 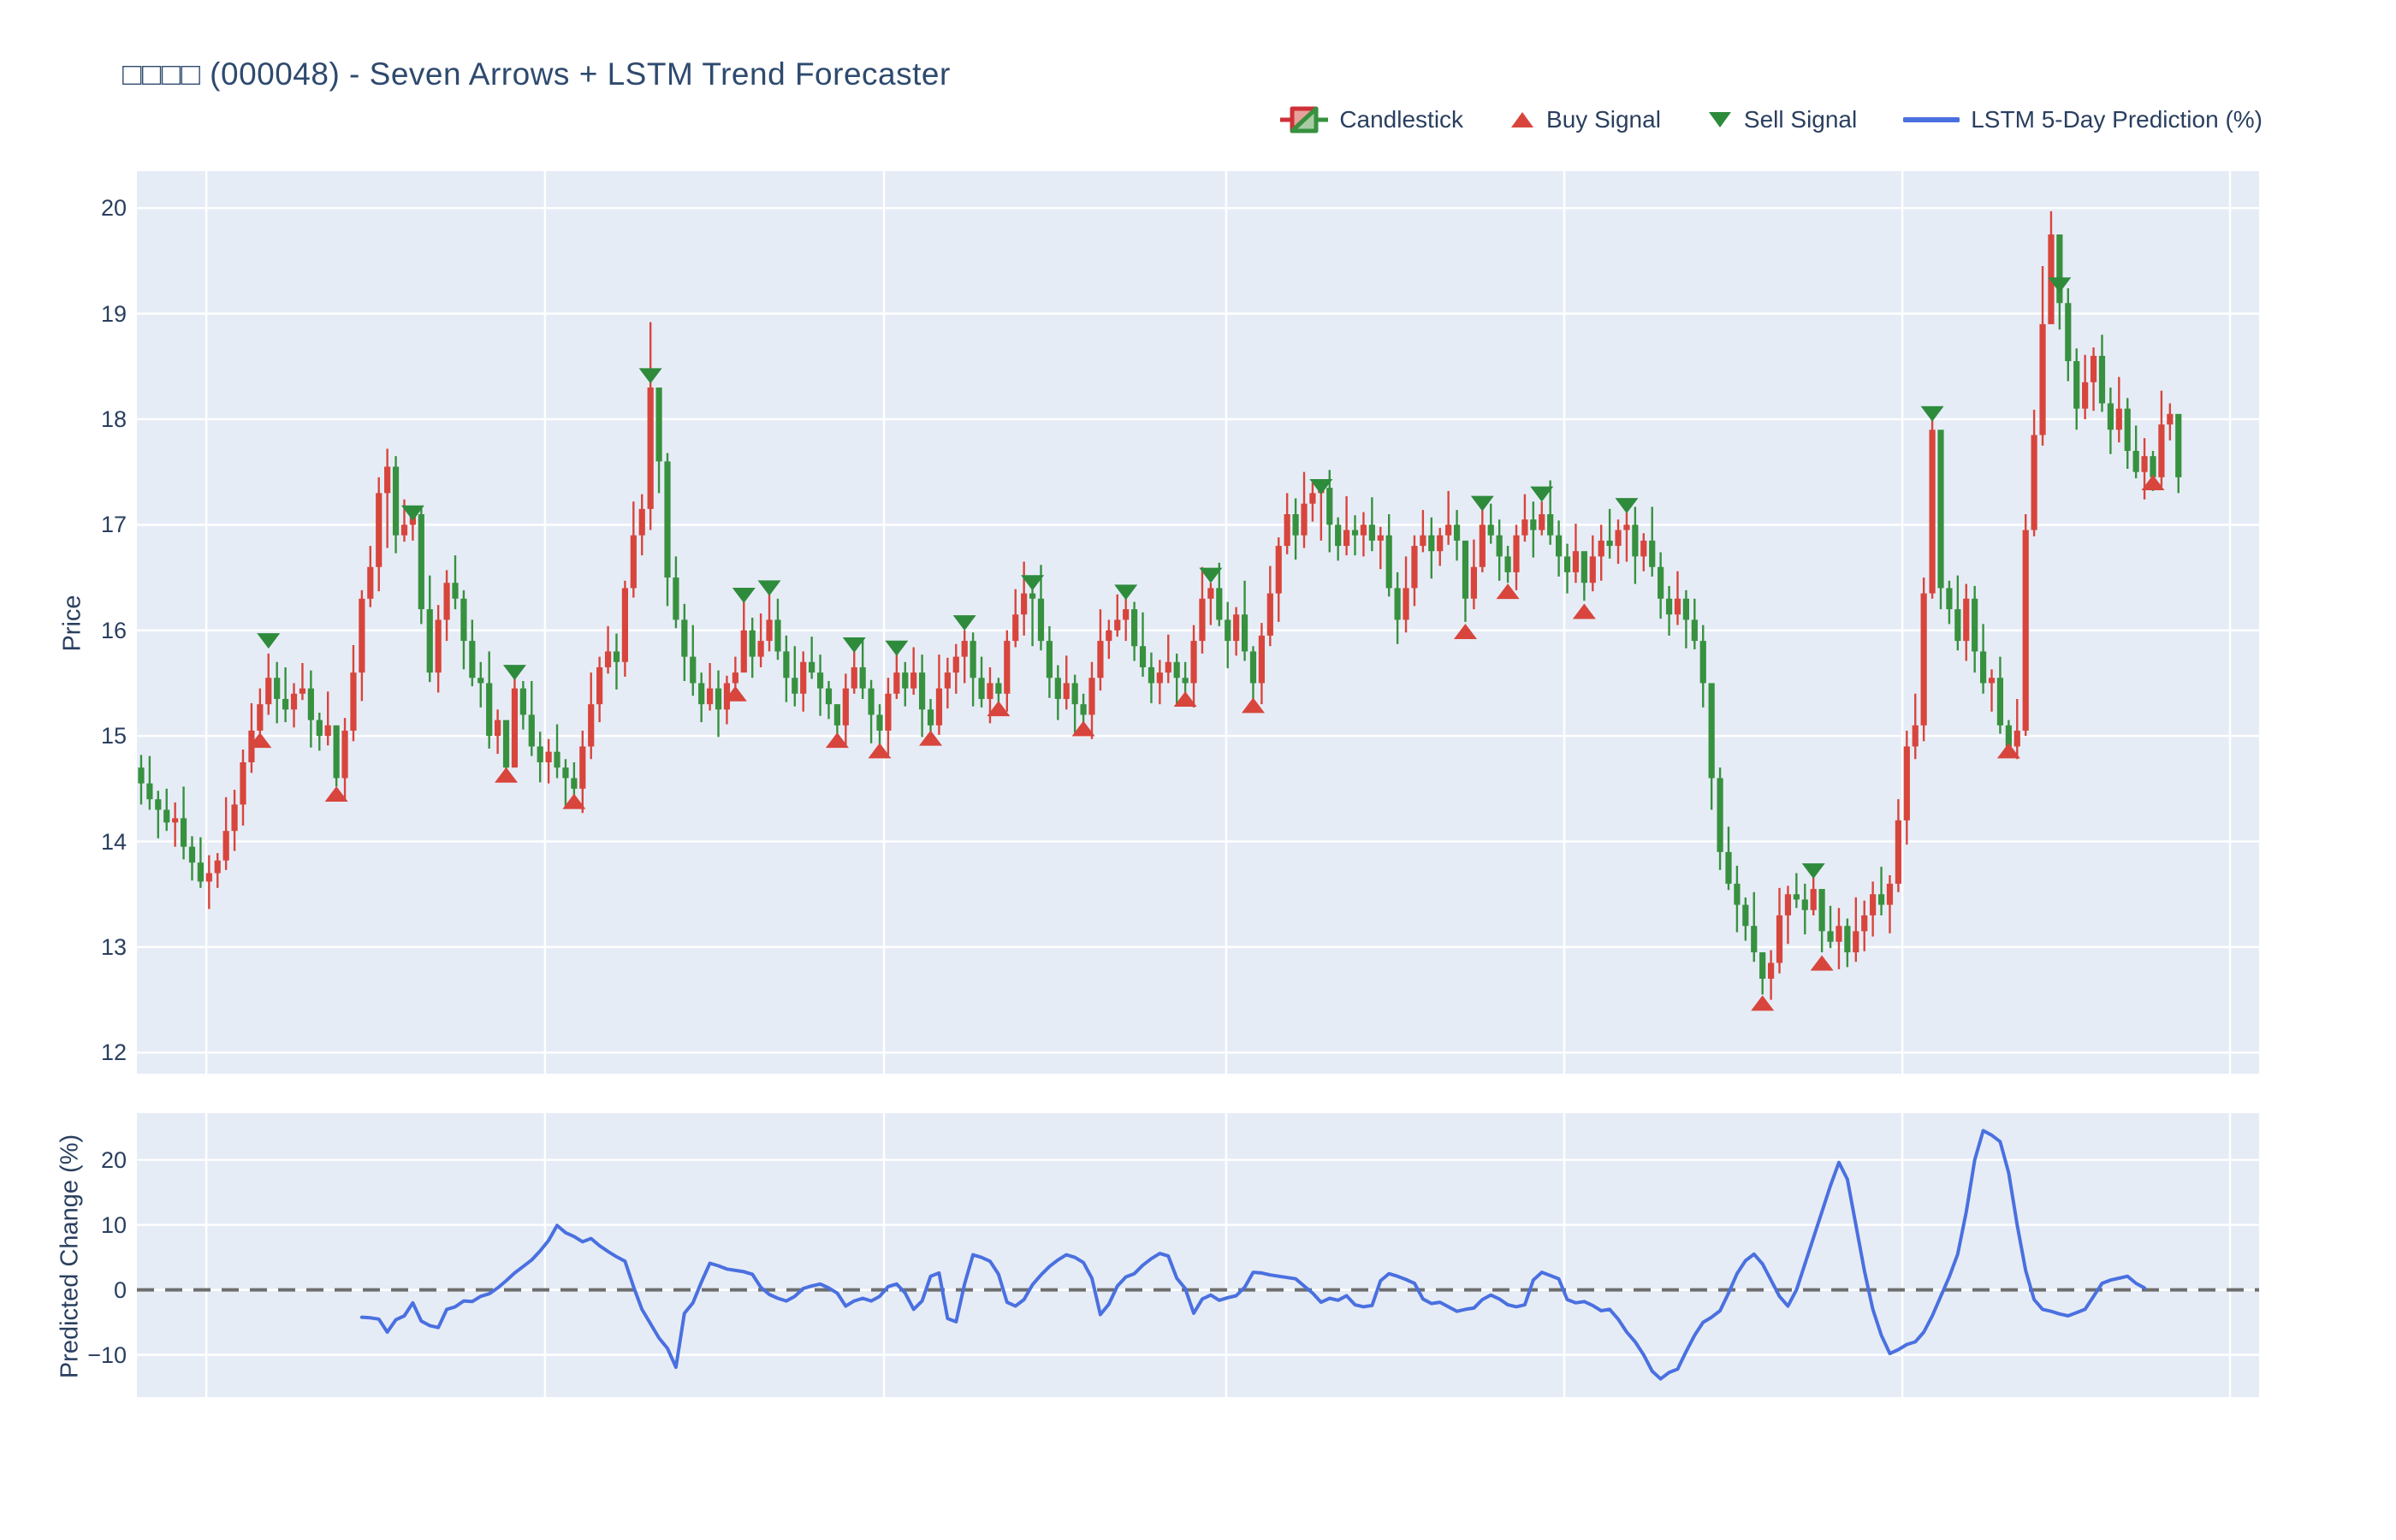 I want to click on legend-item-lstm-prediction: LSTM 5-Day Prediction (%), so click(x=2083, y=119).